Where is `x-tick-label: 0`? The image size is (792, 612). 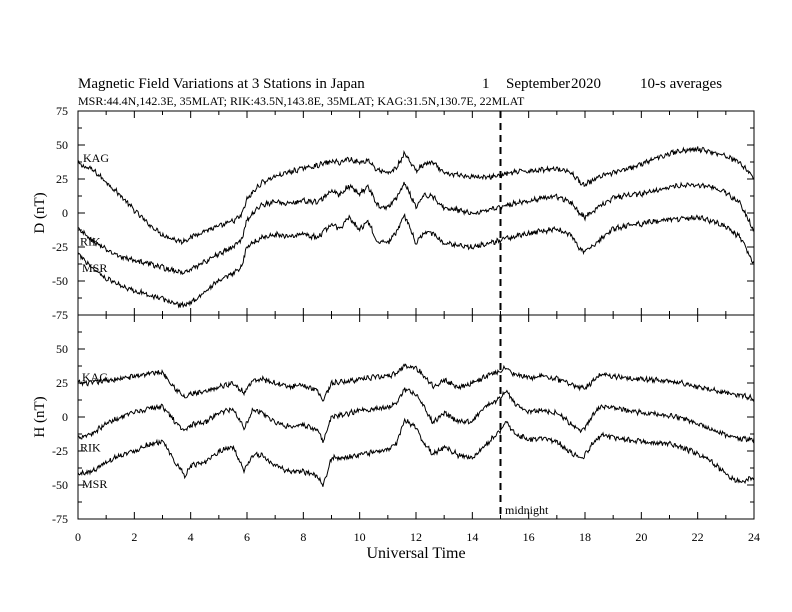 x-tick-label: 0 is located at coordinates (78, 537).